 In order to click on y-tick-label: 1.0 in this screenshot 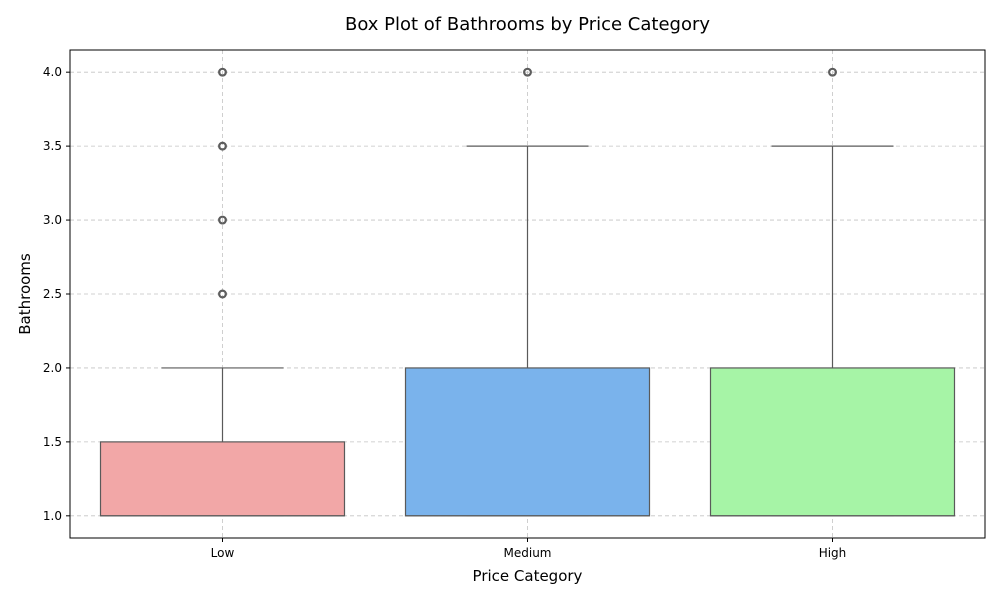, I will do `click(52, 516)`.